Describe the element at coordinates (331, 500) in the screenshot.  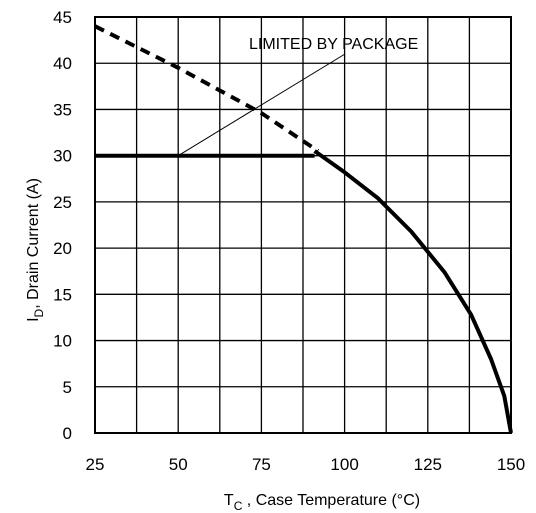
I see `x-axis-title-rest: , Case Temperature (°C)` at that location.